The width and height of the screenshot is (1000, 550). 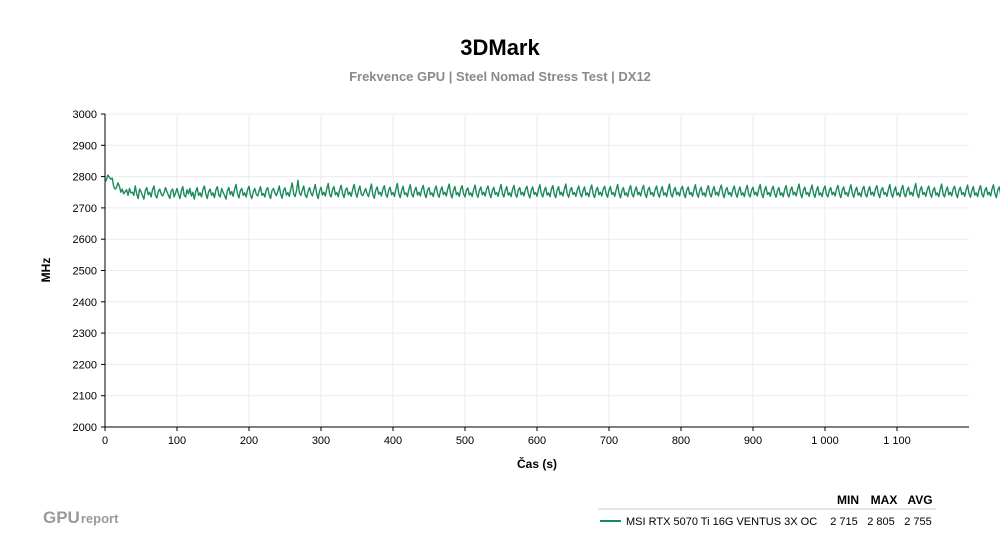 I want to click on brand-logo-sub: report, so click(x=100, y=518).